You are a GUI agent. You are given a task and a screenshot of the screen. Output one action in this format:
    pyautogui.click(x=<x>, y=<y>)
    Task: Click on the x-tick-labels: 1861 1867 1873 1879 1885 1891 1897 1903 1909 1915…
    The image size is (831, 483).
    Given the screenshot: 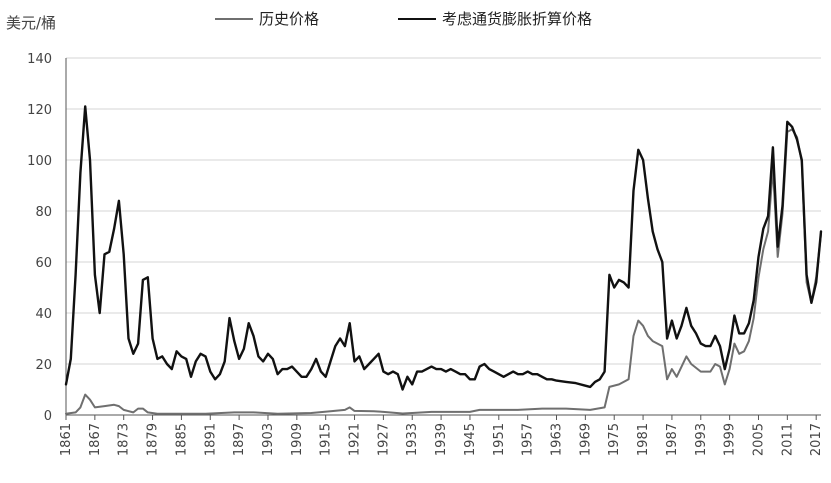 What is the action you would take?
    pyautogui.click(x=441, y=439)
    